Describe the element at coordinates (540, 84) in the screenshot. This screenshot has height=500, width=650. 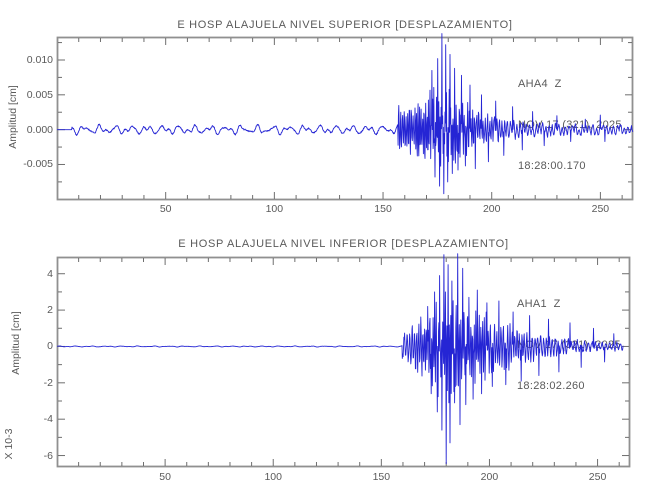
I see `station-code: AHA4 Z` at that location.